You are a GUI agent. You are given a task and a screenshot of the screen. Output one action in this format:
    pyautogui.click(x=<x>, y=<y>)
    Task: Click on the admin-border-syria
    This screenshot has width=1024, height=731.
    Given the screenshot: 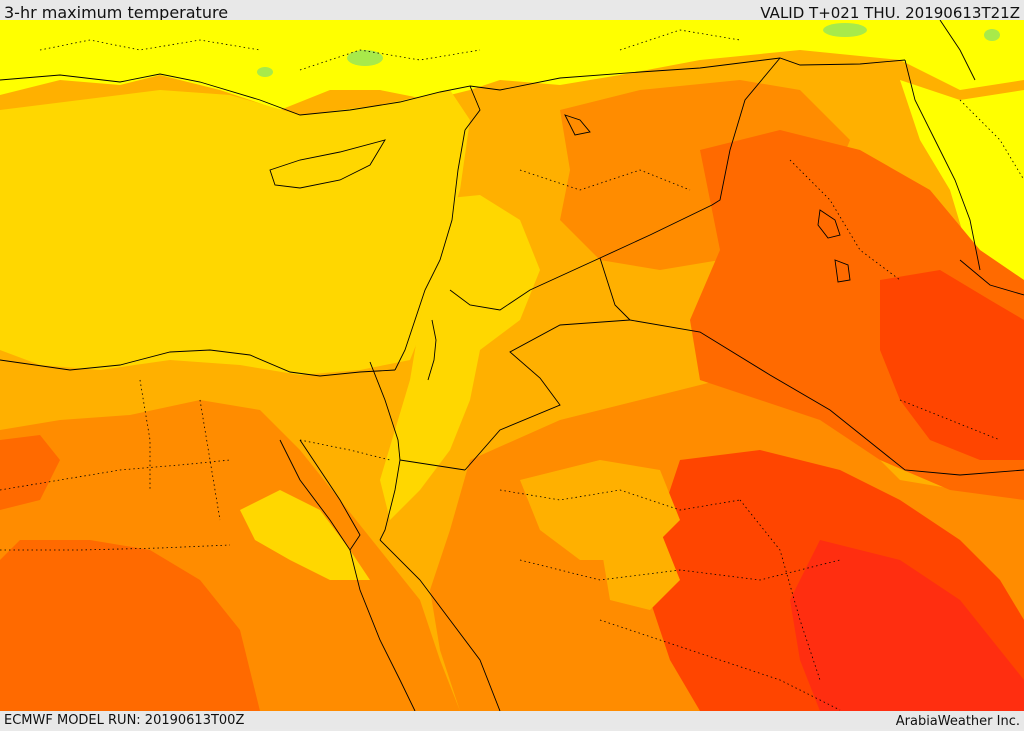 What is the action you would take?
    pyautogui.click(x=605, y=180)
    